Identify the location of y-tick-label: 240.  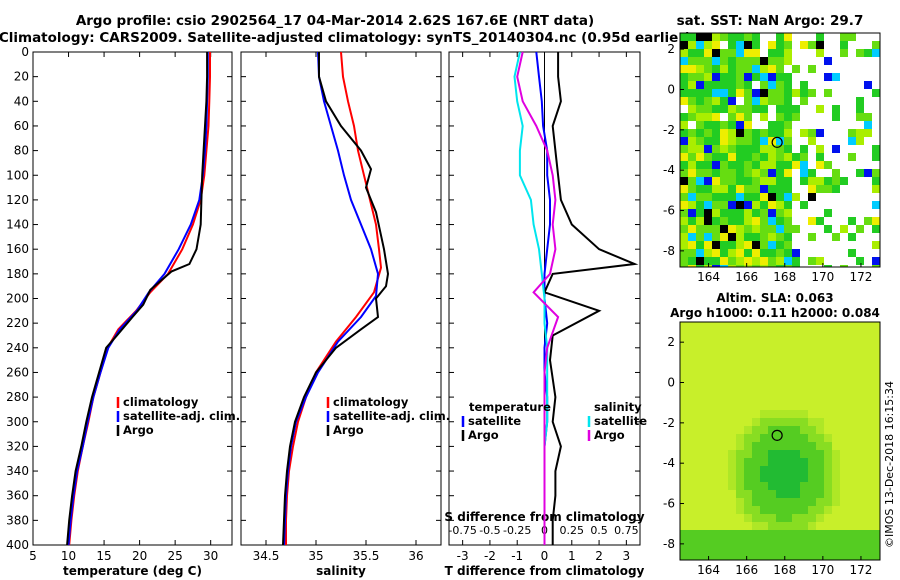
(17, 348).